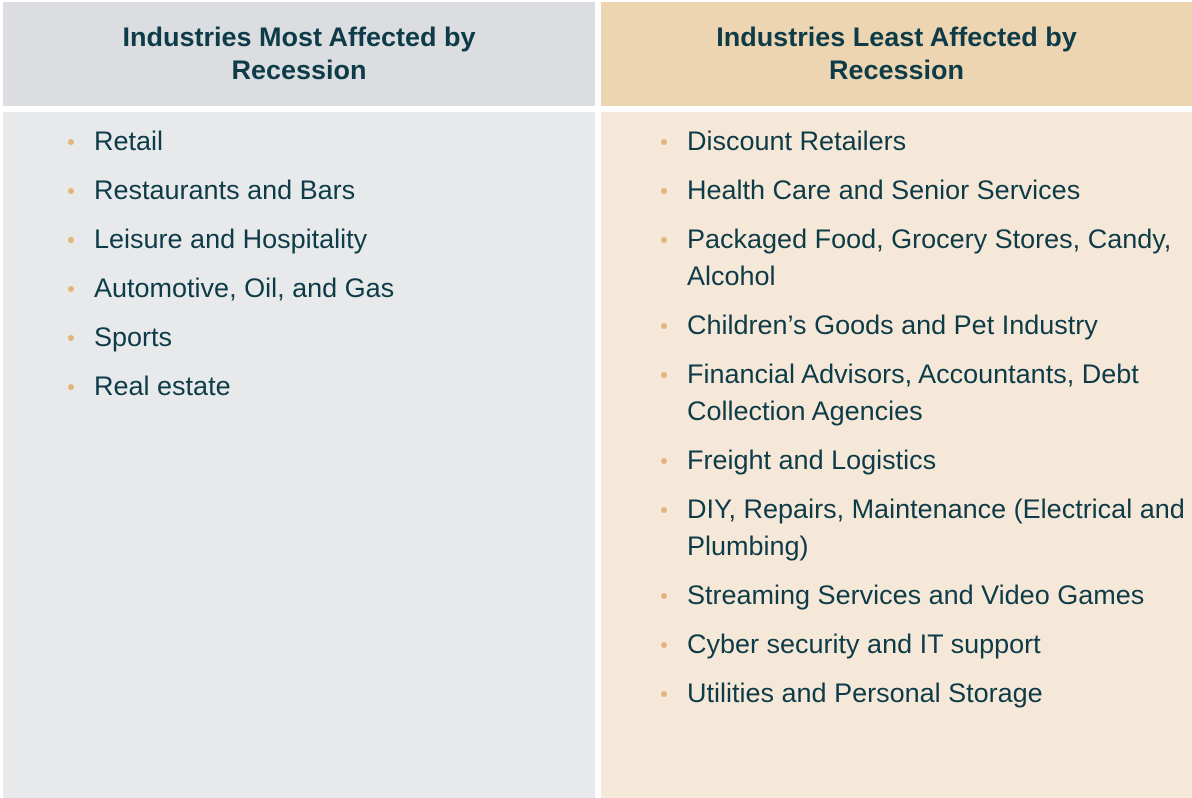 The image size is (1192, 798). What do you see at coordinates (321, 337) in the screenshot?
I see `list-item: Sports` at bounding box center [321, 337].